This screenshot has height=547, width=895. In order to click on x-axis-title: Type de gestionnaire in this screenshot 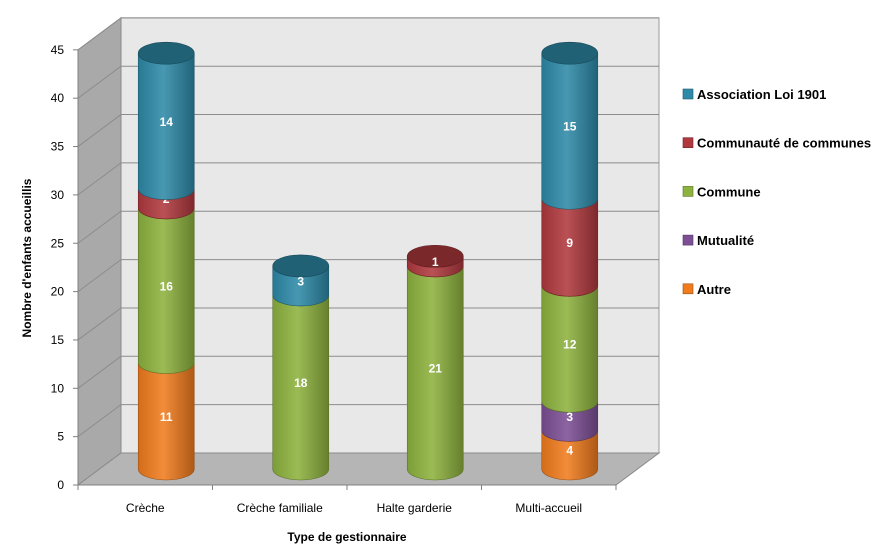, I will do `click(346, 537)`.